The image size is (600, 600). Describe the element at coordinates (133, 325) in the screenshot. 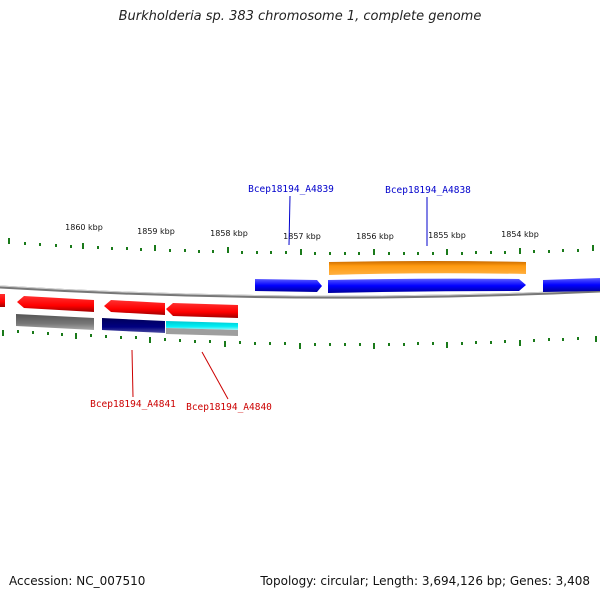

I see `reverse-navy-feature` at that location.